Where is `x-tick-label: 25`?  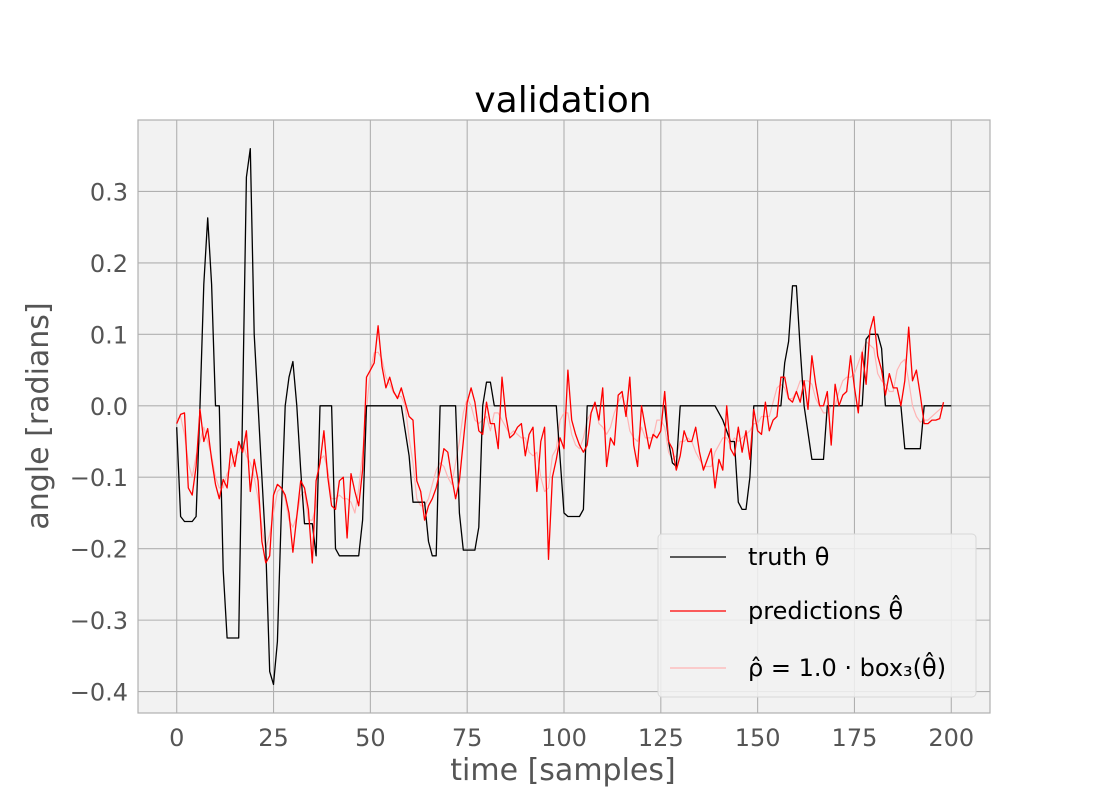
x-tick-label: 25 is located at coordinates (273, 738).